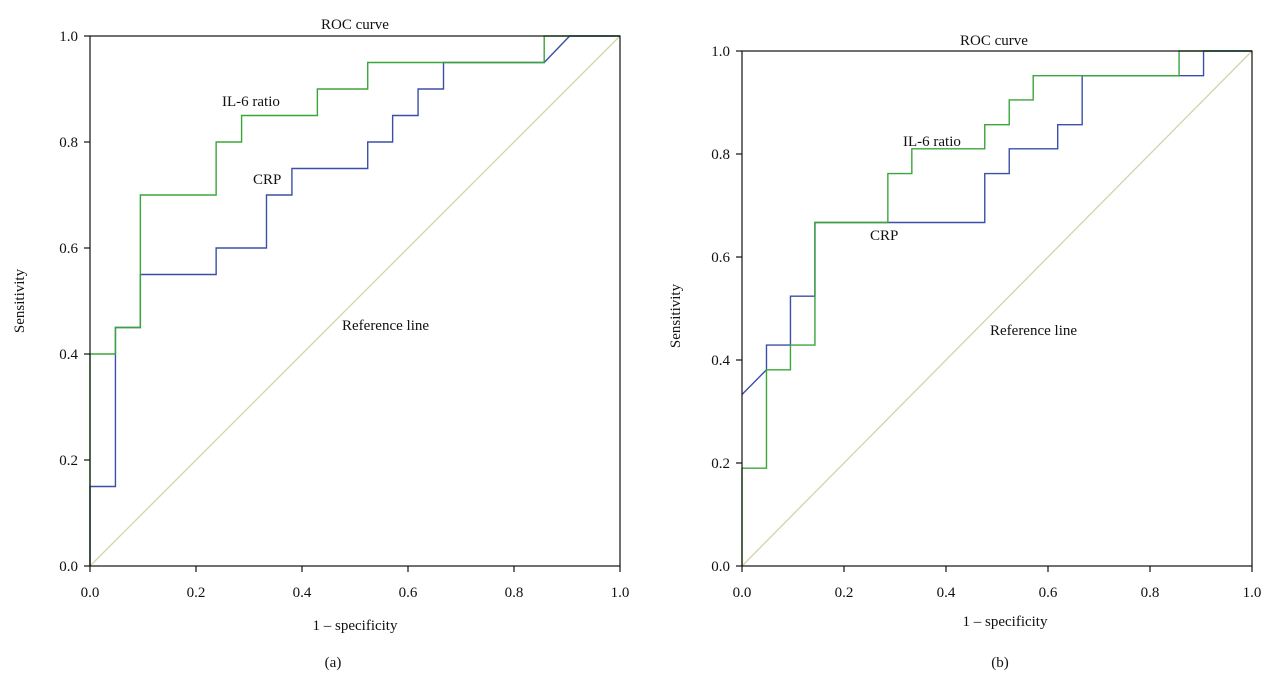 The width and height of the screenshot is (1270, 673). Describe the element at coordinates (333, 663) in the screenshot. I see `panel-label: (a)` at that location.